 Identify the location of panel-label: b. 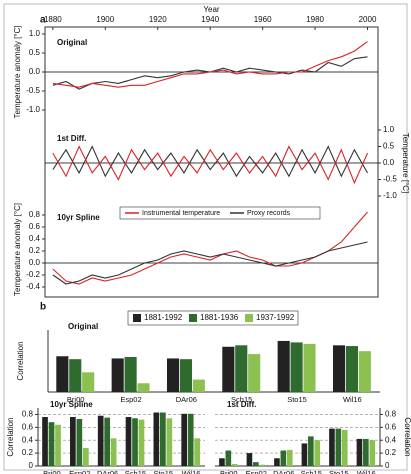
(43, 307).